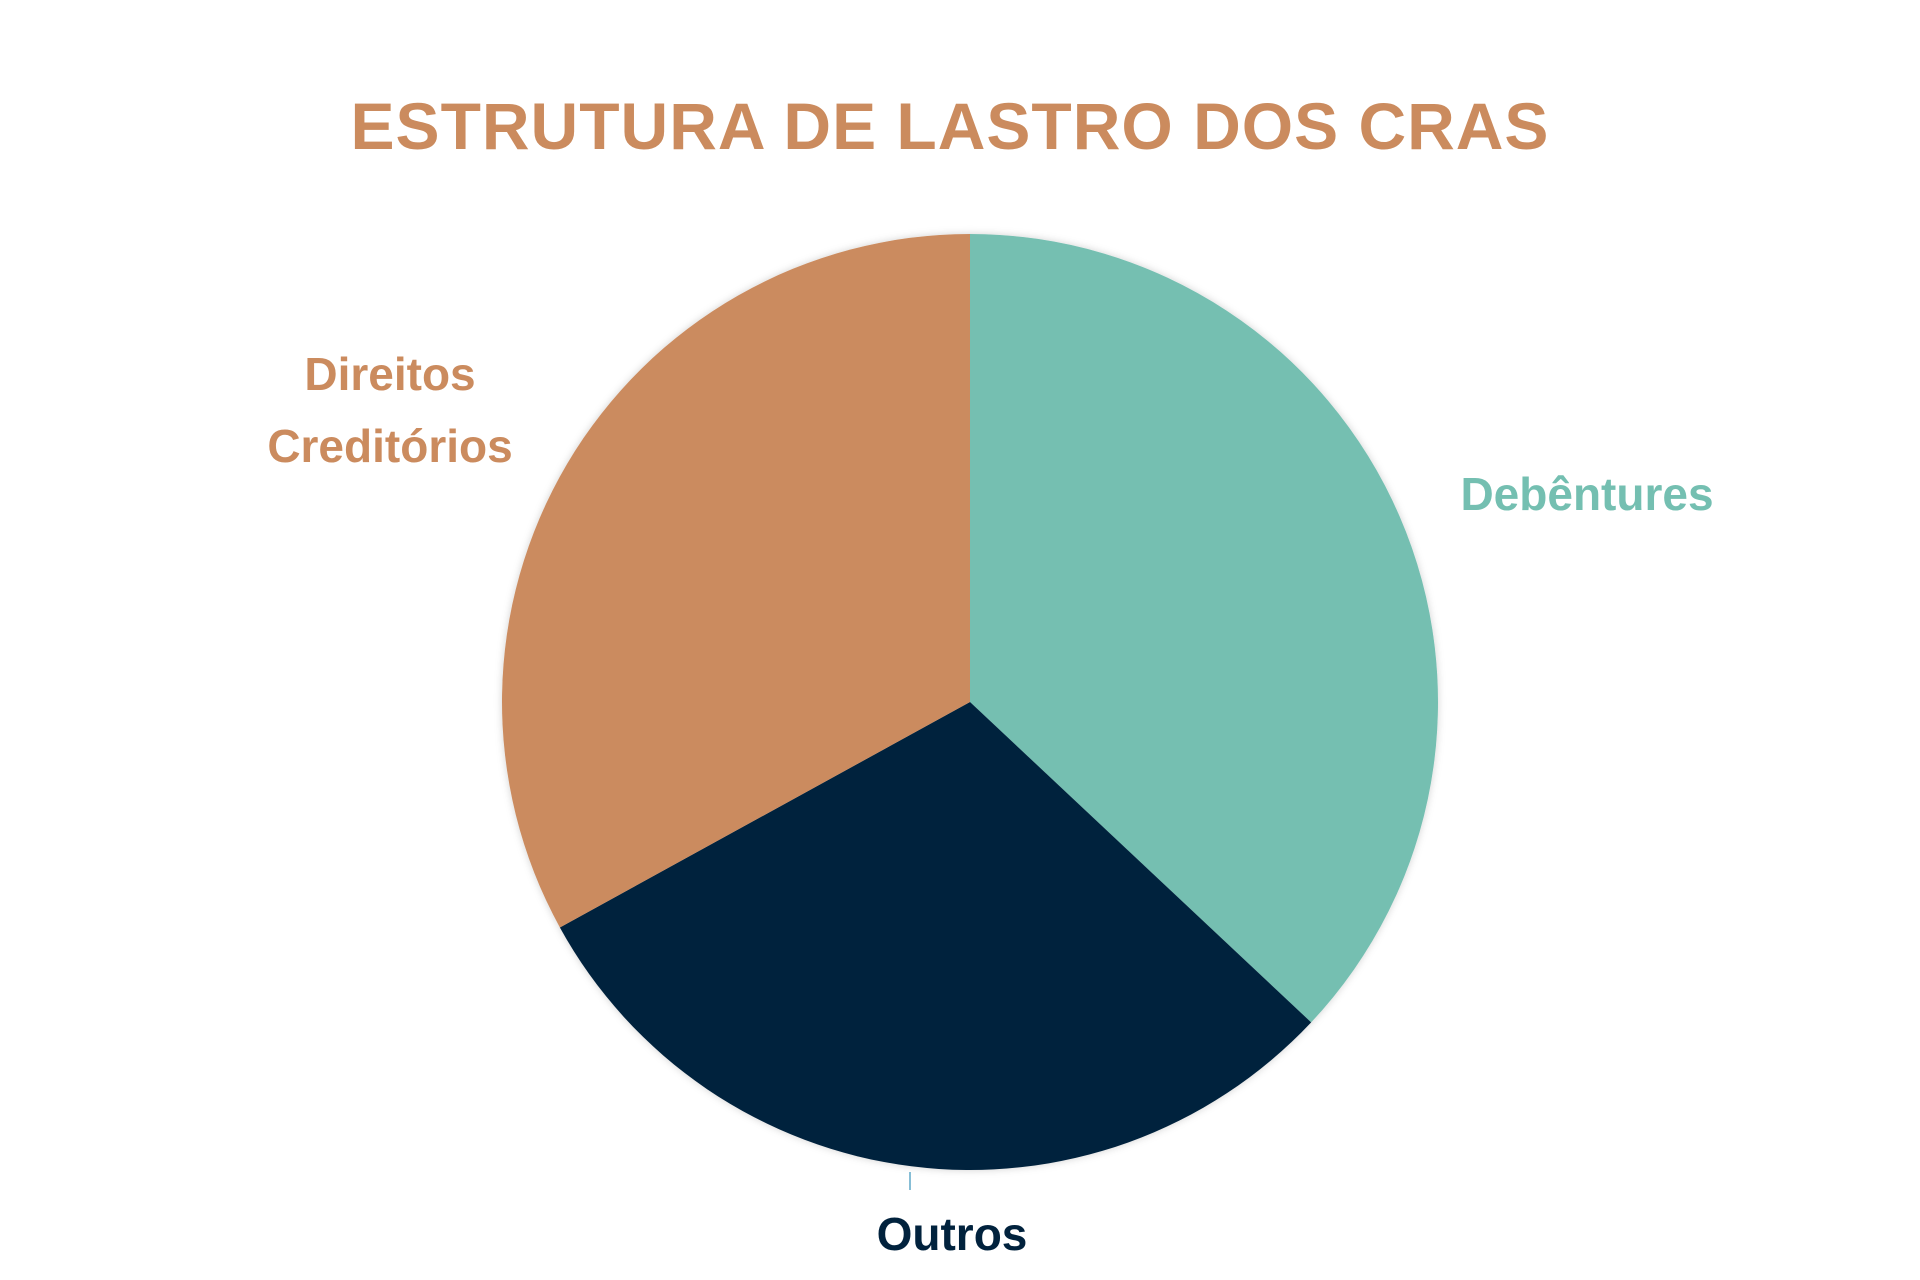 The height and width of the screenshot is (1280, 1920). Describe the element at coordinates (1587, 494) in the screenshot. I see `slice-label: Debêntures` at that location.